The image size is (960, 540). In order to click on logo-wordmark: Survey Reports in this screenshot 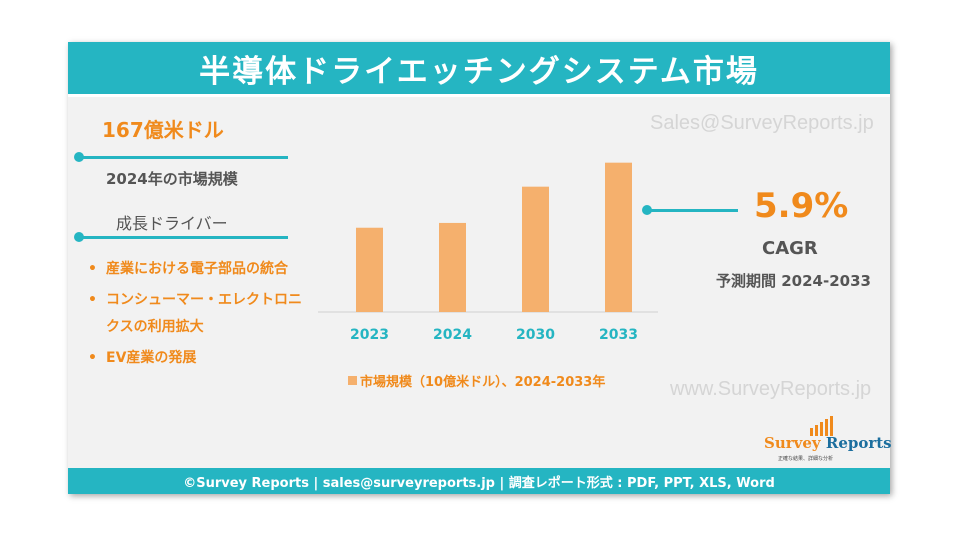, I will do `click(828, 443)`.